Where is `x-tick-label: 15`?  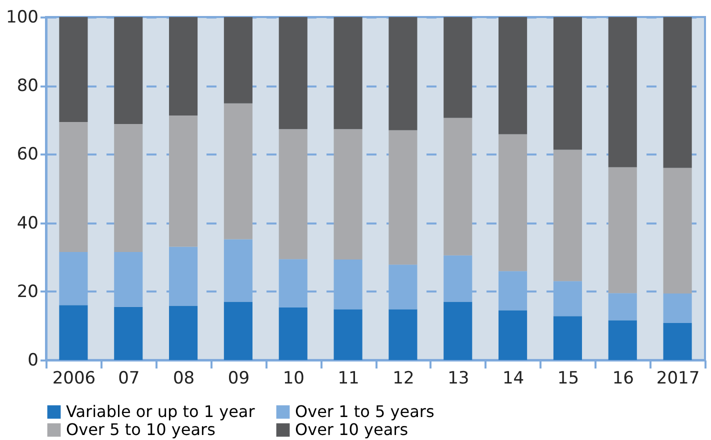
x-tick-label: 15 is located at coordinates (568, 378).